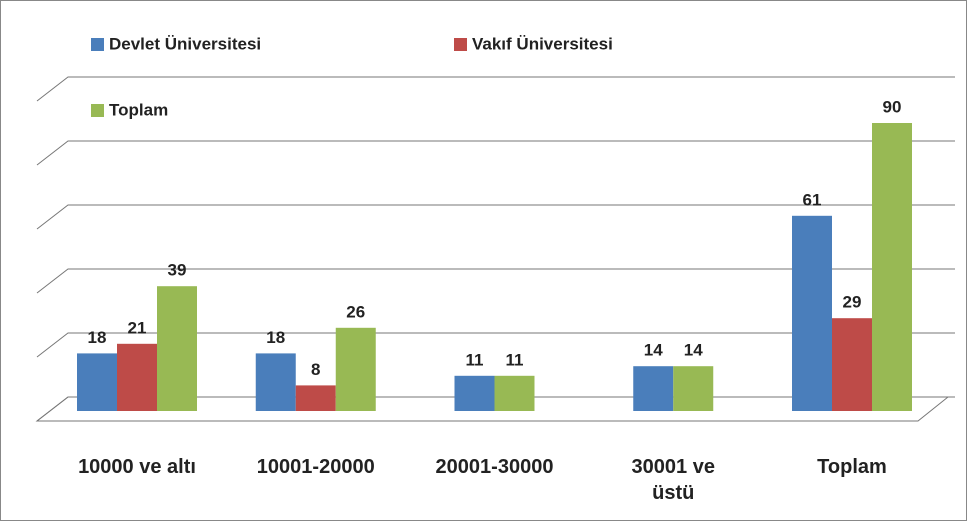  I want to click on data-label: 61, so click(812, 199).